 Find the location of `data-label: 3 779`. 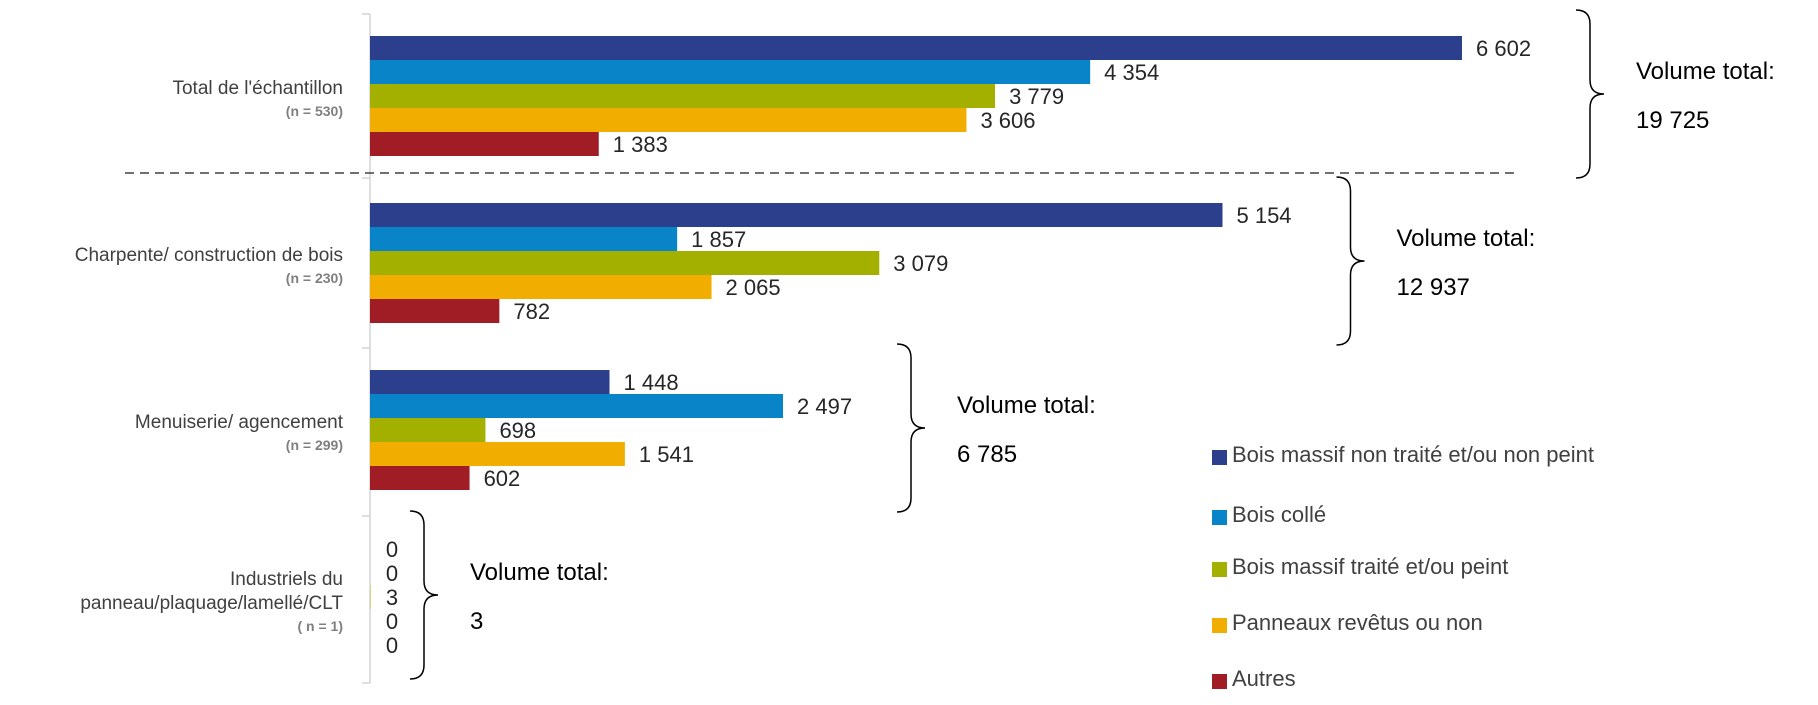

data-label: 3 779 is located at coordinates (1036, 96).